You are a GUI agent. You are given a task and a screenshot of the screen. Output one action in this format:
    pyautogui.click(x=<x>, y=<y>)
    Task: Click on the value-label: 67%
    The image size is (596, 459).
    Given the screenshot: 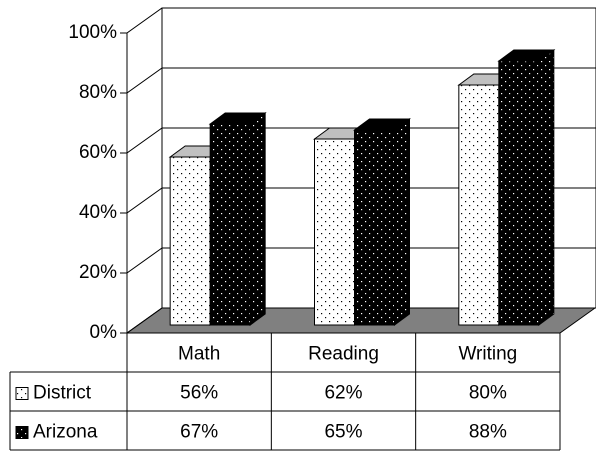 What is the action you would take?
    pyautogui.click(x=199, y=432)
    